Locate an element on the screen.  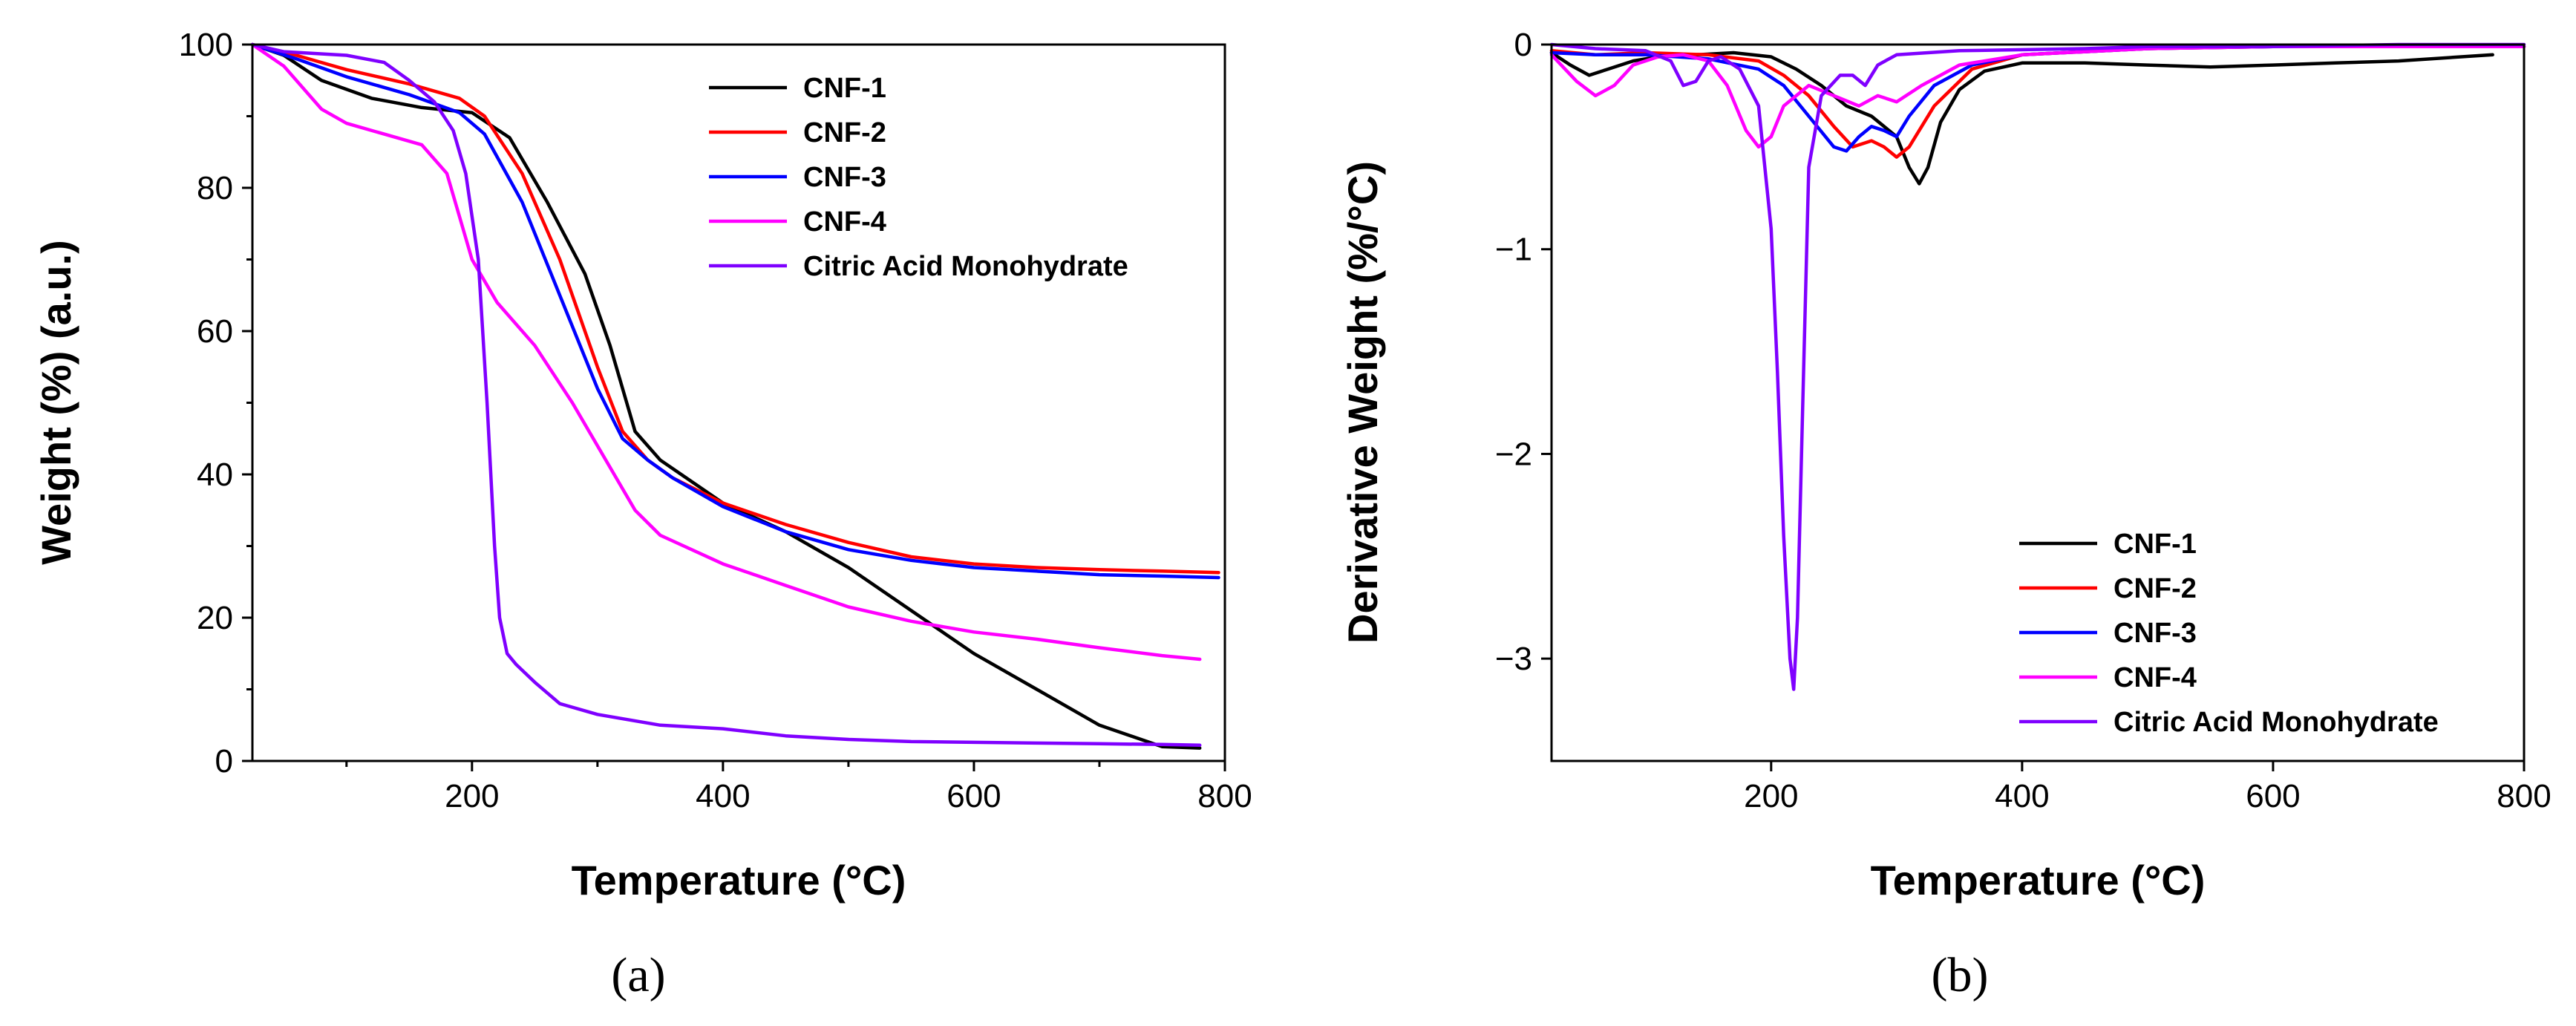
panel-b-y-tick-label: −2 is located at coordinates (1513, 454).